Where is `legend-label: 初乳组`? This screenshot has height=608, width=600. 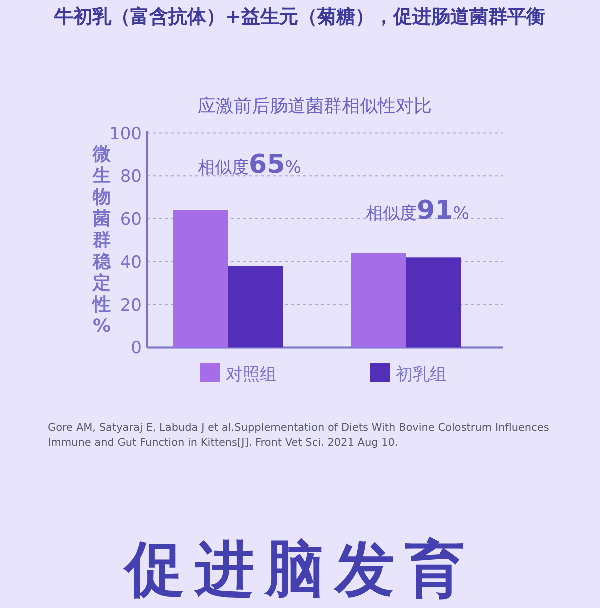 legend-label: 初乳组 is located at coordinates (421, 375).